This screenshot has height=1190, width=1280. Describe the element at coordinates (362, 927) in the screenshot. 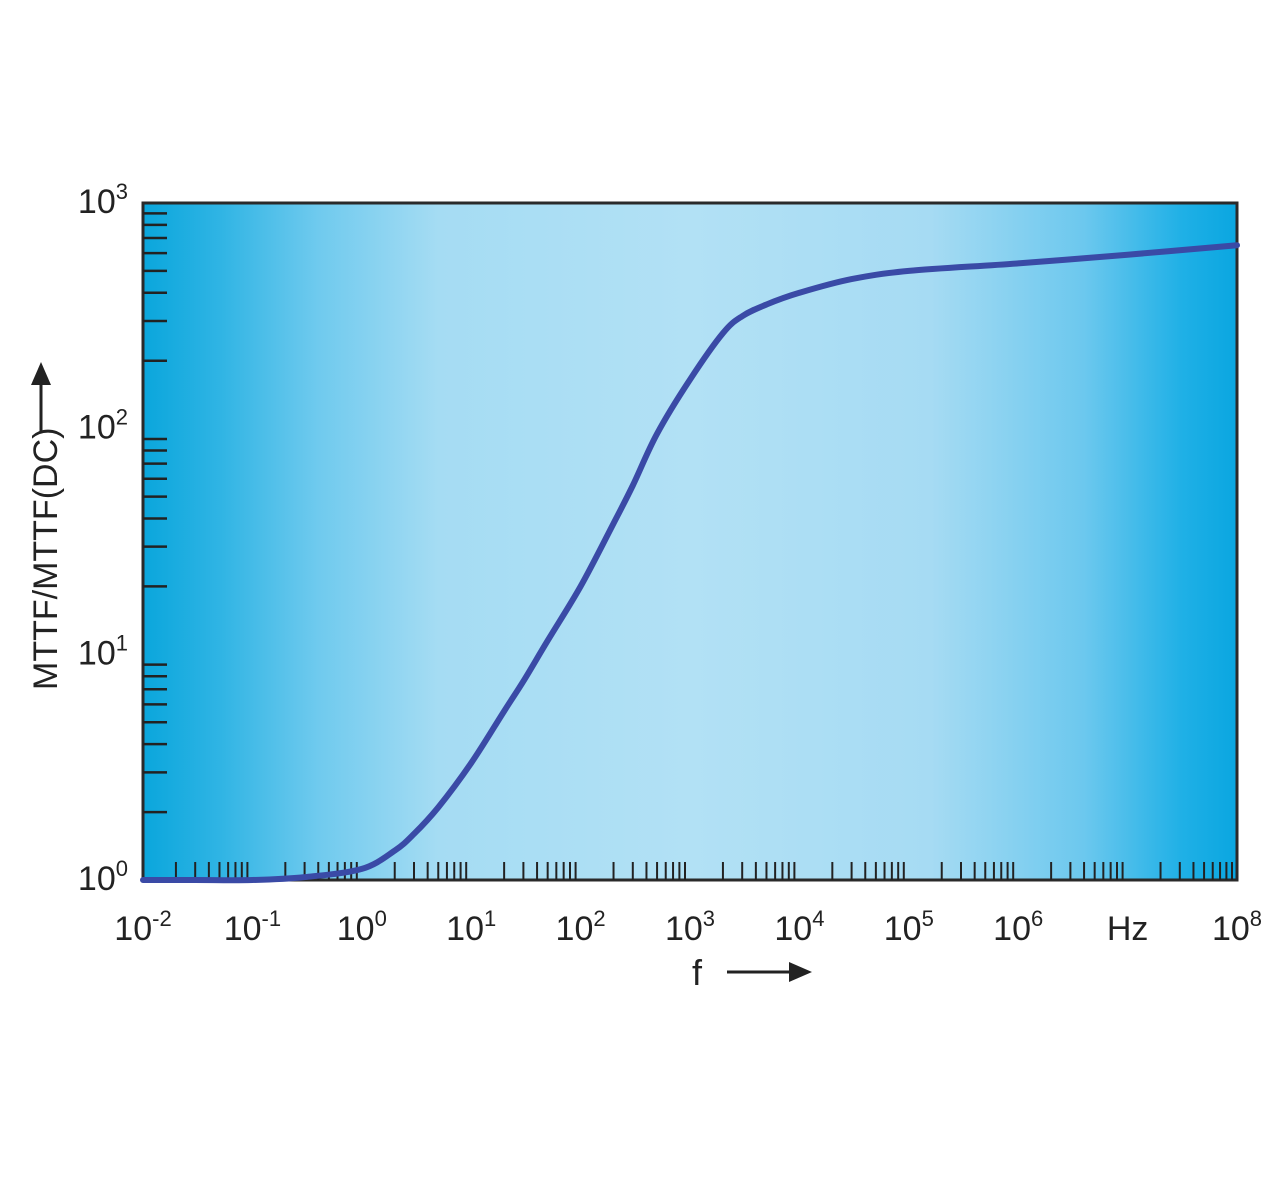

I see `x-tick-label: 10⁰` at that location.